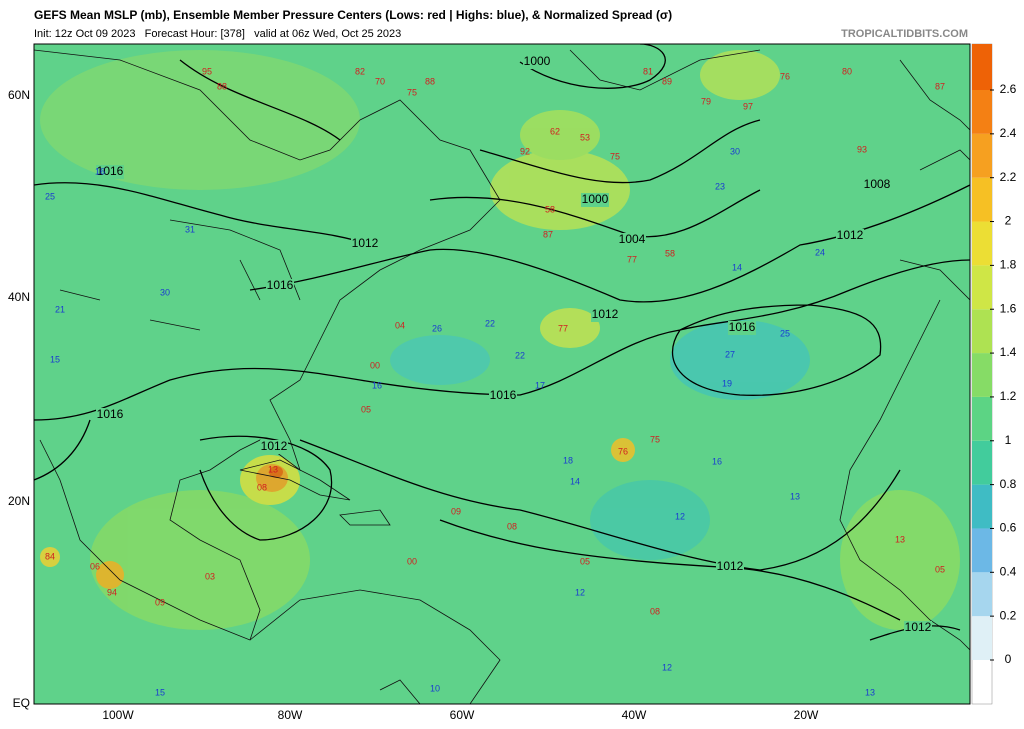 This screenshot has width=1024, height=729. I want to click on lon-label: 60W, so click(462, 715).